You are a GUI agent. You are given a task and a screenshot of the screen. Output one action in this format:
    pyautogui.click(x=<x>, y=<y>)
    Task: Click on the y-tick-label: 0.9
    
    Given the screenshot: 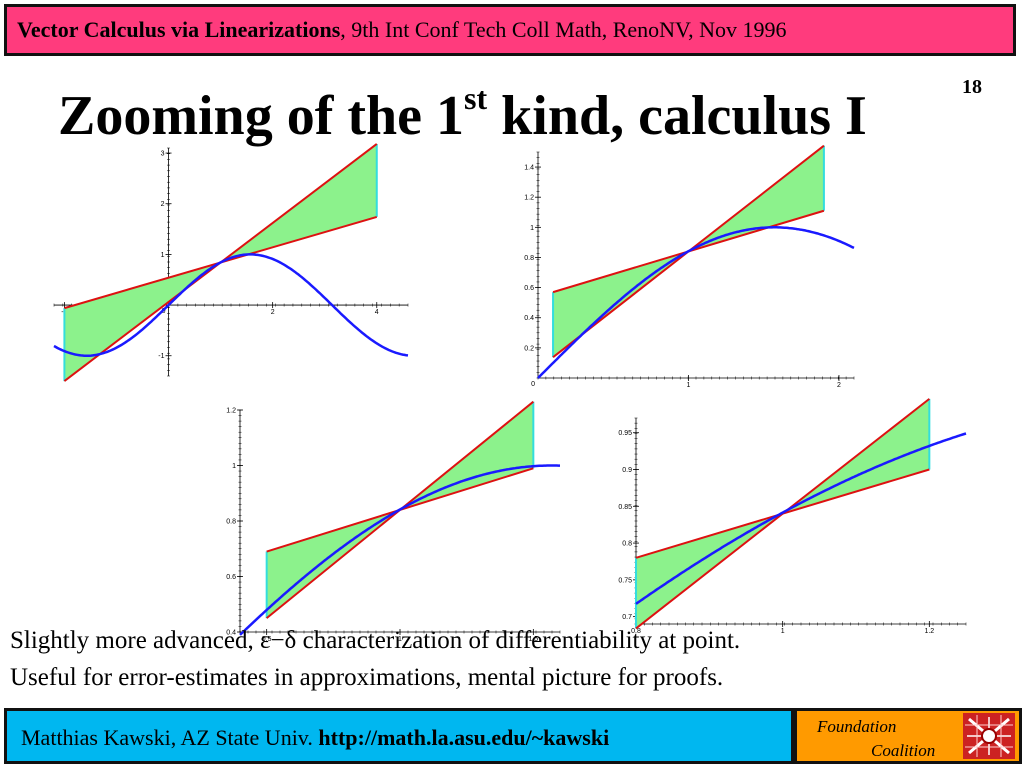 What is the action you would take?
    pyautogui.click(x=627, y=470)
    